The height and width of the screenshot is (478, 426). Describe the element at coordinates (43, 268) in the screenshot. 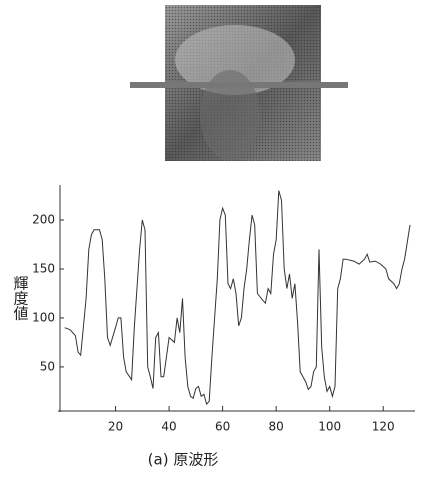

I see `y-tick-label: 150` at that location.